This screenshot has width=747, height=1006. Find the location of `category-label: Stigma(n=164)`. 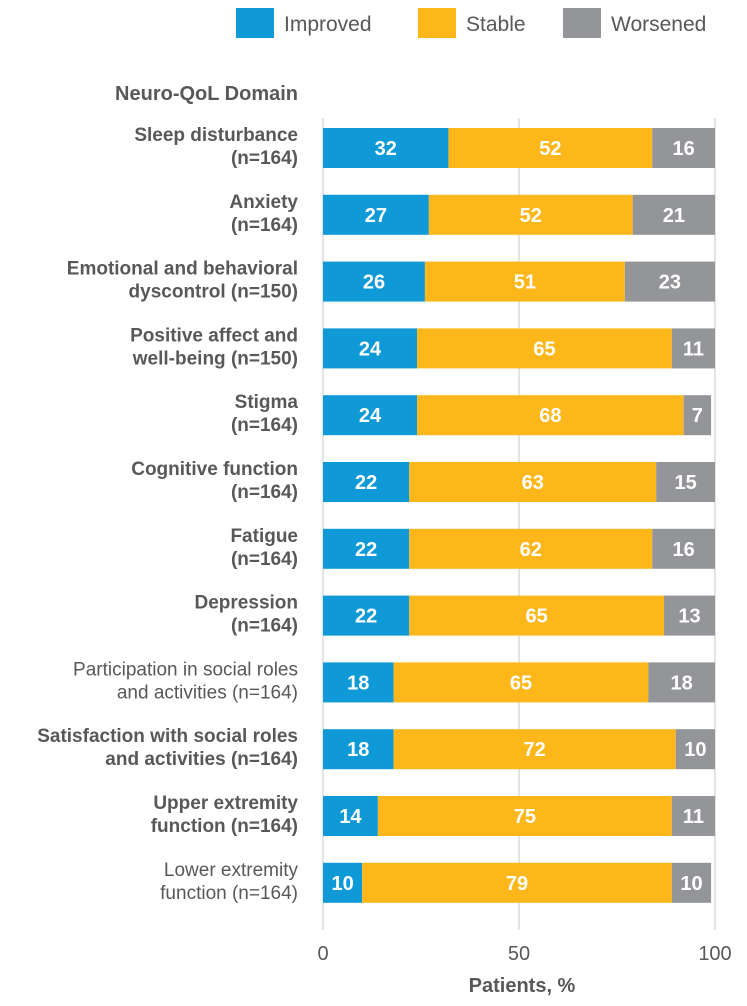

category-label: Stigma(n=164) is located at coordinates (264, 414).